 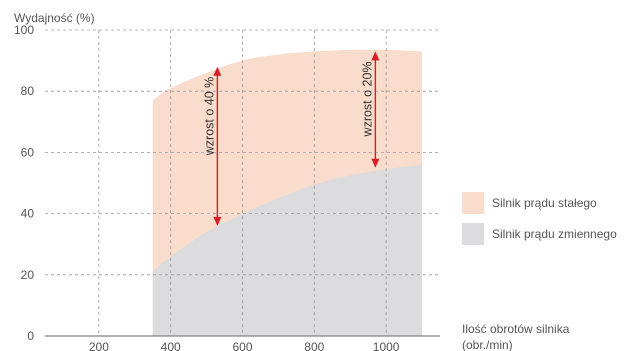 I want to click on x-tick-label: 1000, so click(x=386, y=345).